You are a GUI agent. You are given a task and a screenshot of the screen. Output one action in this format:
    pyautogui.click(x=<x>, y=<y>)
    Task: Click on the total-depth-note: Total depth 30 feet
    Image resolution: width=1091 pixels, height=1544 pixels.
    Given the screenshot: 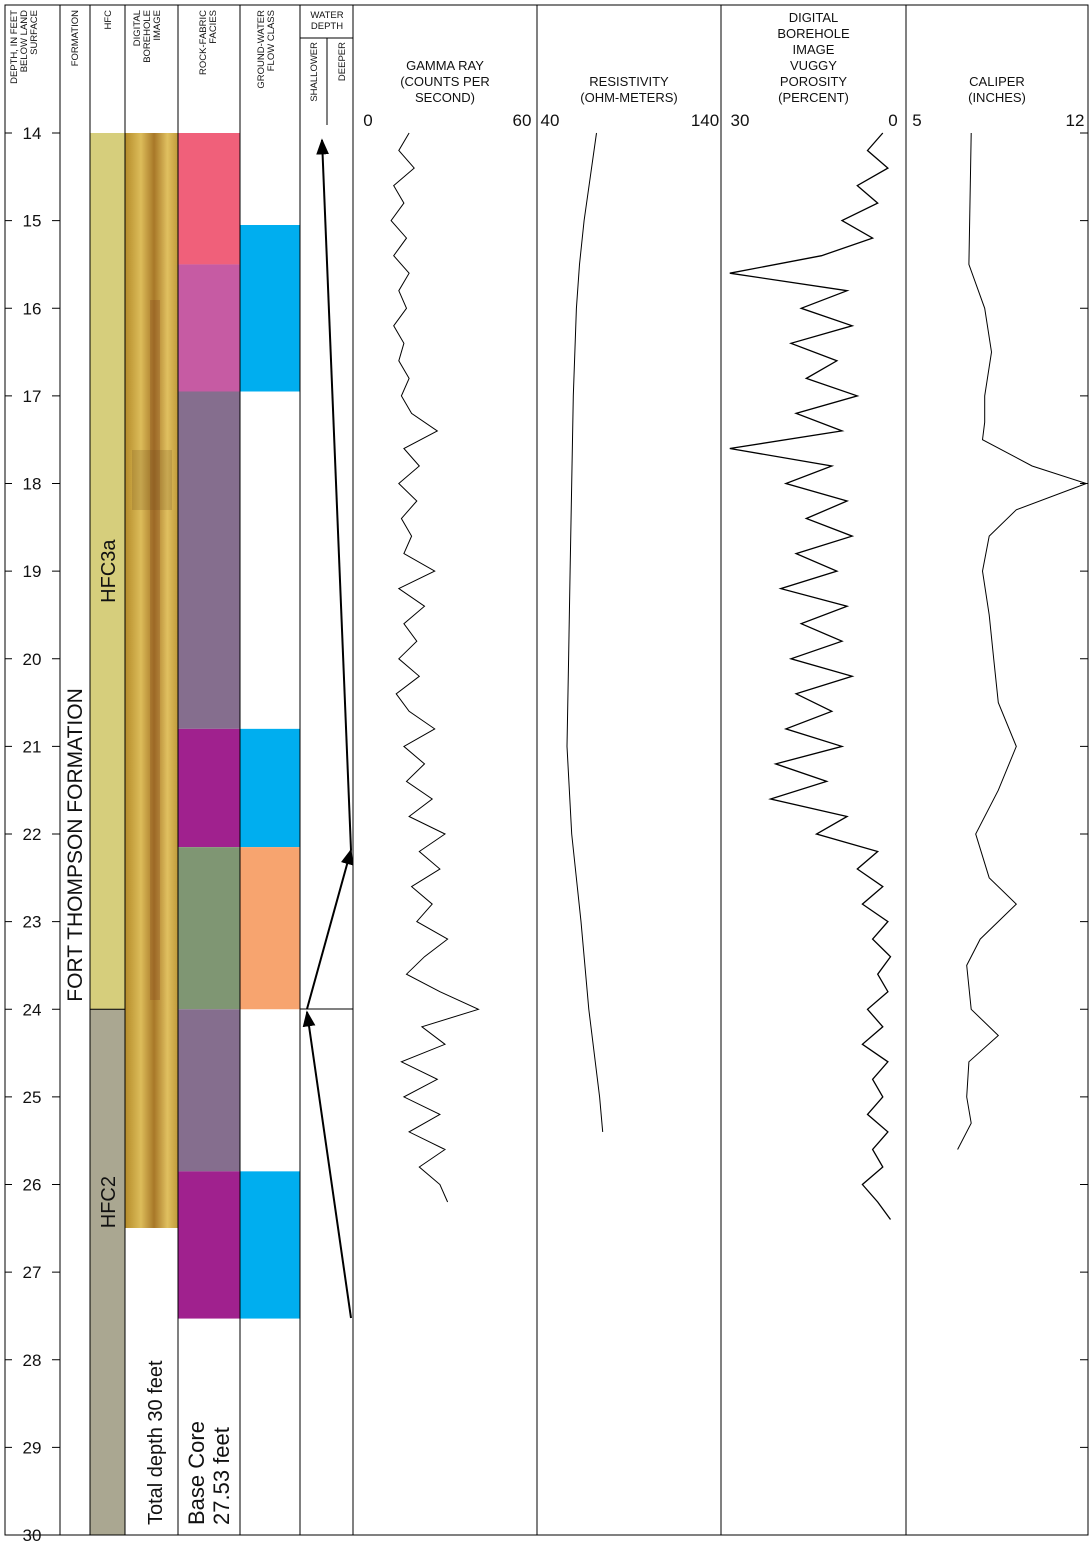 What is the action you would take?
    pyautogui.click(x=156, y=1442)
    